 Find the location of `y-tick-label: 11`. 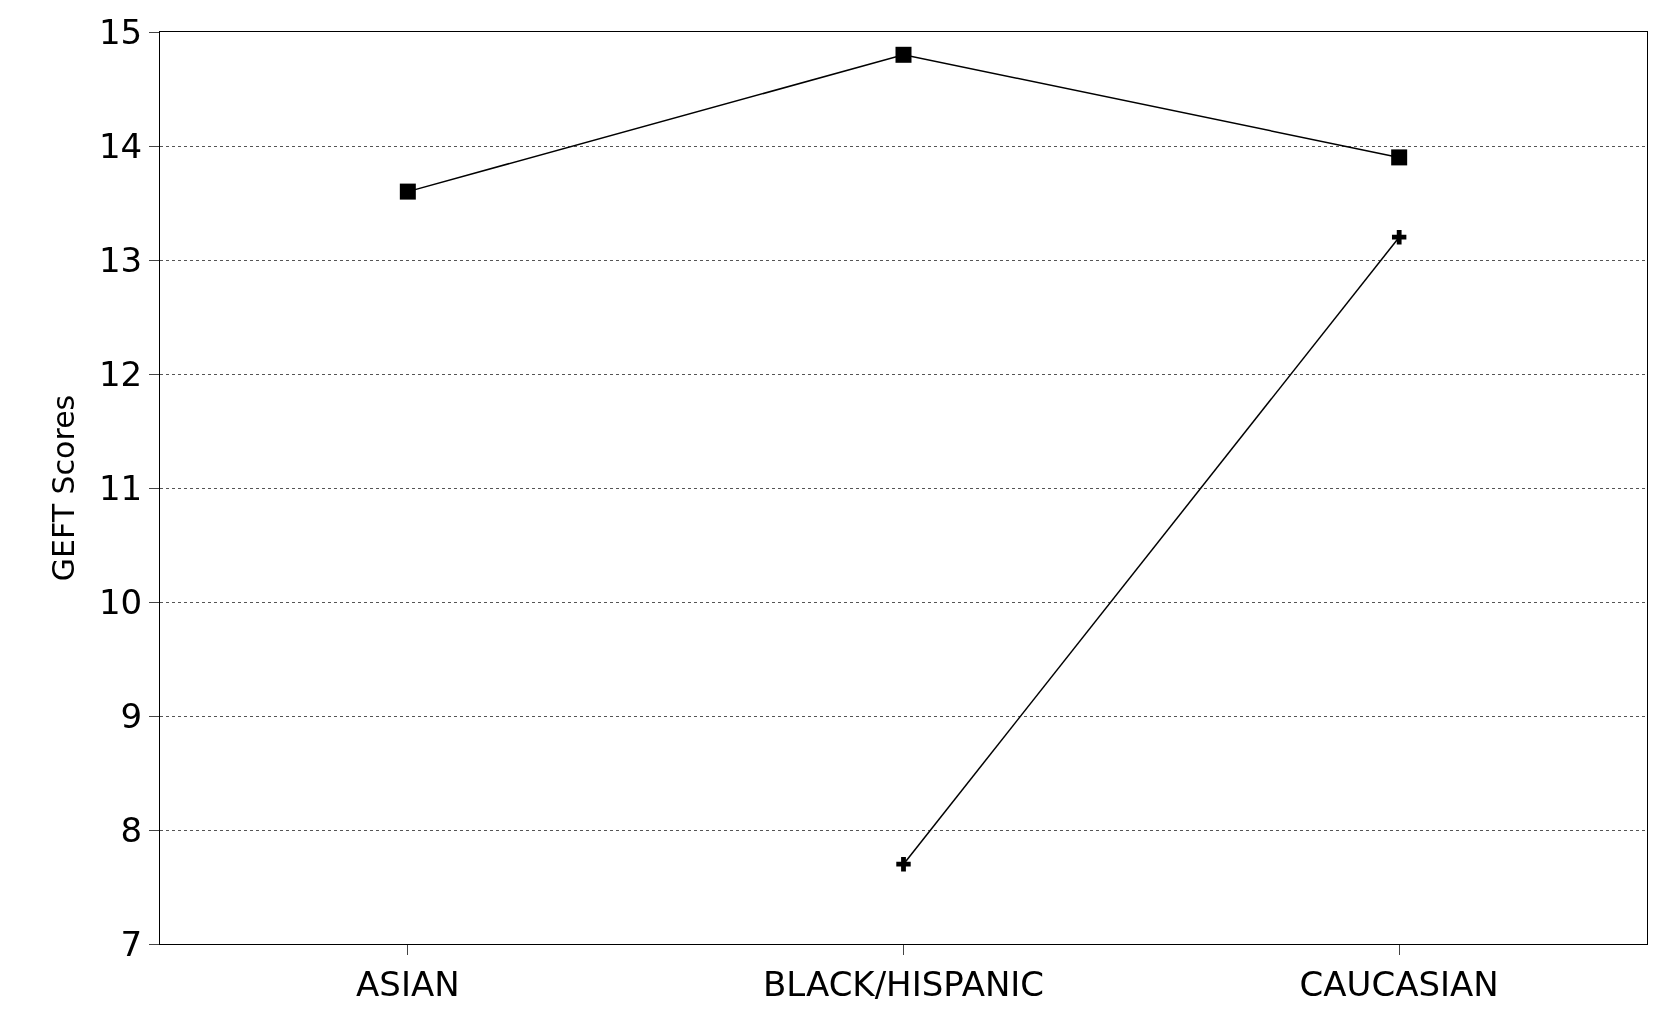

y-tick-label: 11 is located at coordinates (120, 487).